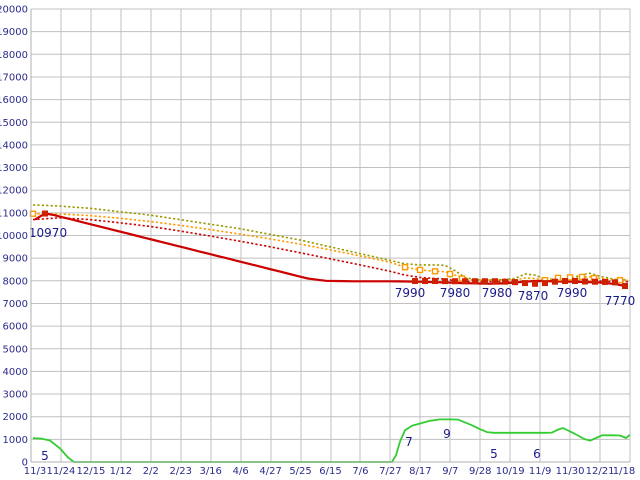 The image size is (640, 480). Describe the element at coordinates (210, 471) in the screenshot. I see `x-axis-tick-label: 3/16` at that location.